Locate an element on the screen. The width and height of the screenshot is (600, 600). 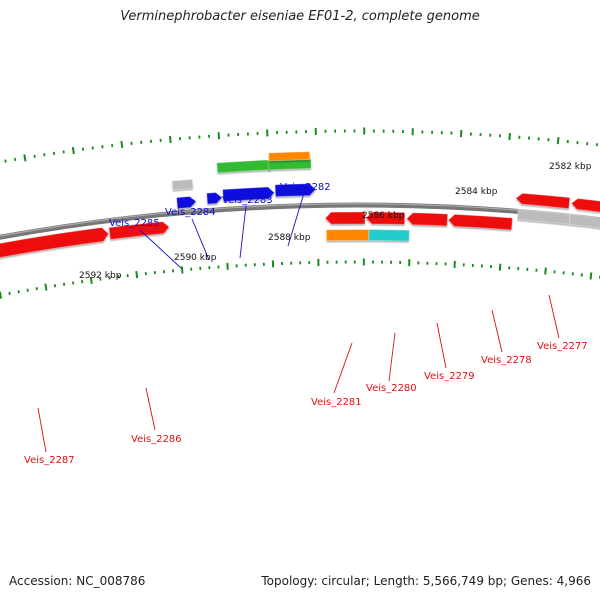
kbp-label-2582: 2582 kbp is located at coordinates (570, 167).